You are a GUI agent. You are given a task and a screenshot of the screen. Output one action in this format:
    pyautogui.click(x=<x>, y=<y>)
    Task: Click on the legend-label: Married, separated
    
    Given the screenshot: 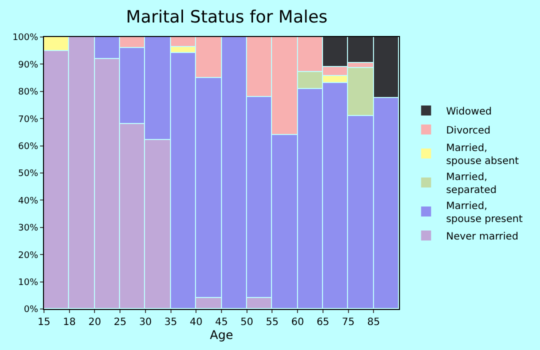 What is the action you would take?
    pyautogui.click(x=471, y=184)
    